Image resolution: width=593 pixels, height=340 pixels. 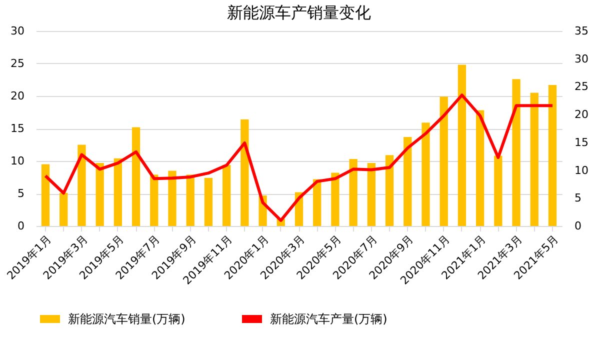 I want to click on y-tick-label: 5, so click(x=21, y=193).